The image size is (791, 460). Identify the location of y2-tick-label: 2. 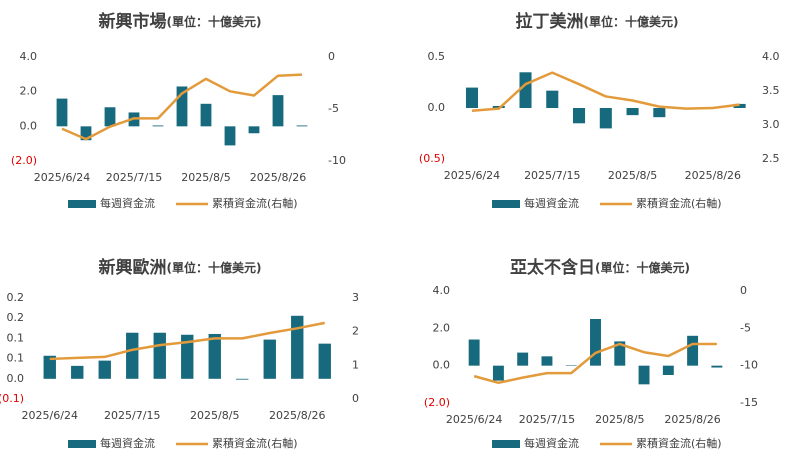
(355, 331).